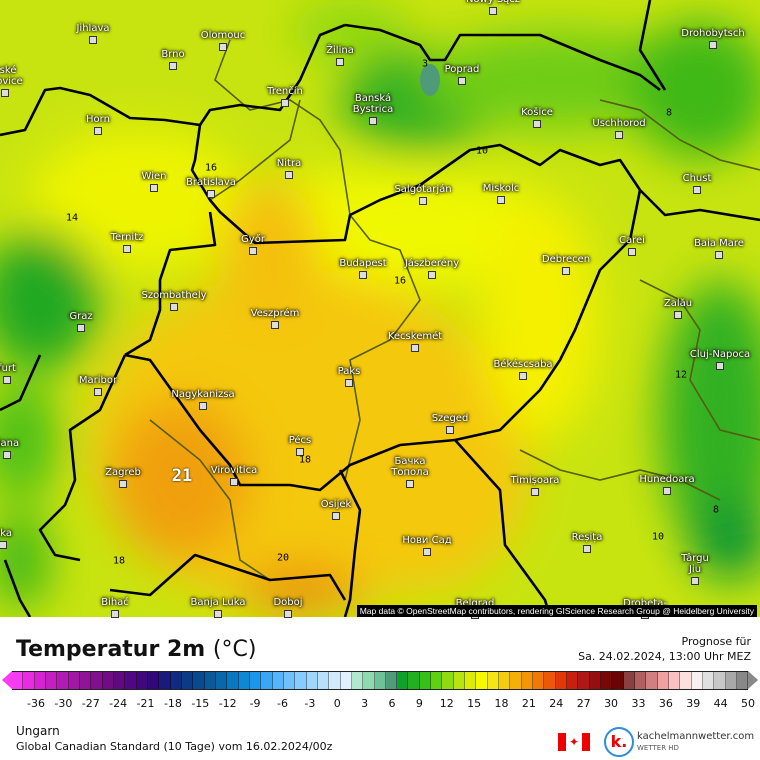  Describe the element at coordinates (697, 178) in the screenshot. I see `city-label: Chust` at that location.